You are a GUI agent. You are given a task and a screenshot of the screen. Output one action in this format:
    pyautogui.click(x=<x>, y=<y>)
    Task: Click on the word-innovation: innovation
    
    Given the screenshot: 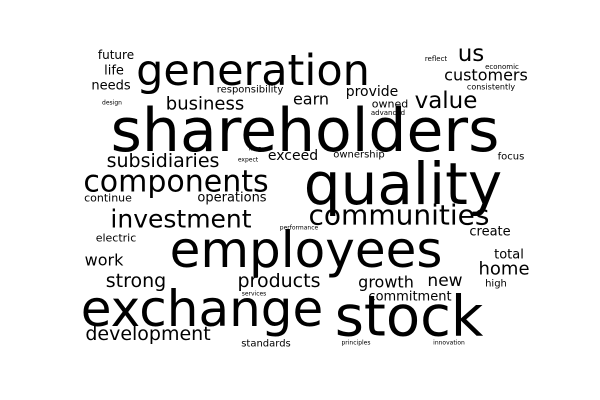 What is the action you would take?
    pyautogui.click(x=449, y=343)
    